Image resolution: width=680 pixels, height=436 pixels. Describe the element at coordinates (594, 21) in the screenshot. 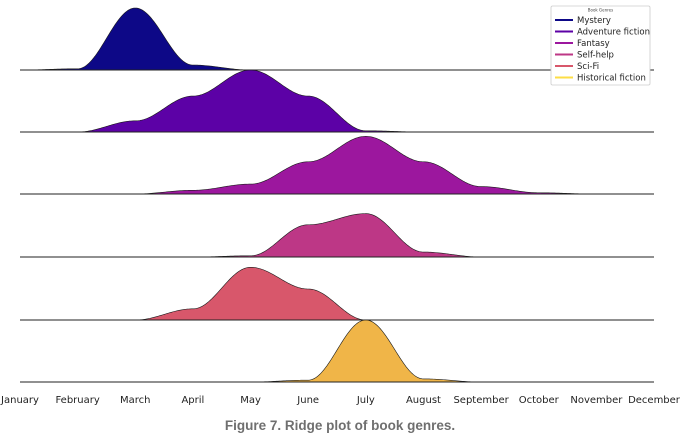

I see `legend-label: Mystery` at that location.